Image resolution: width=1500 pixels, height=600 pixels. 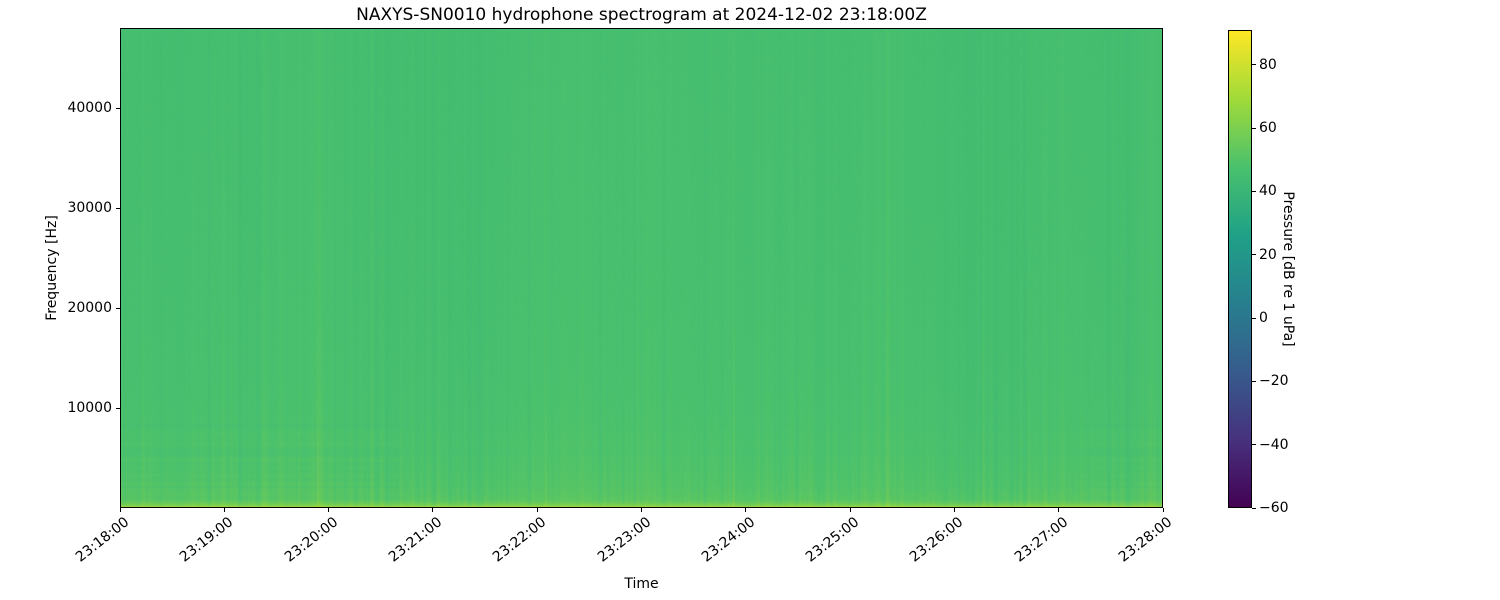 I want to click on colorbar-tick-label: −20, so click(x=1274, y=381).